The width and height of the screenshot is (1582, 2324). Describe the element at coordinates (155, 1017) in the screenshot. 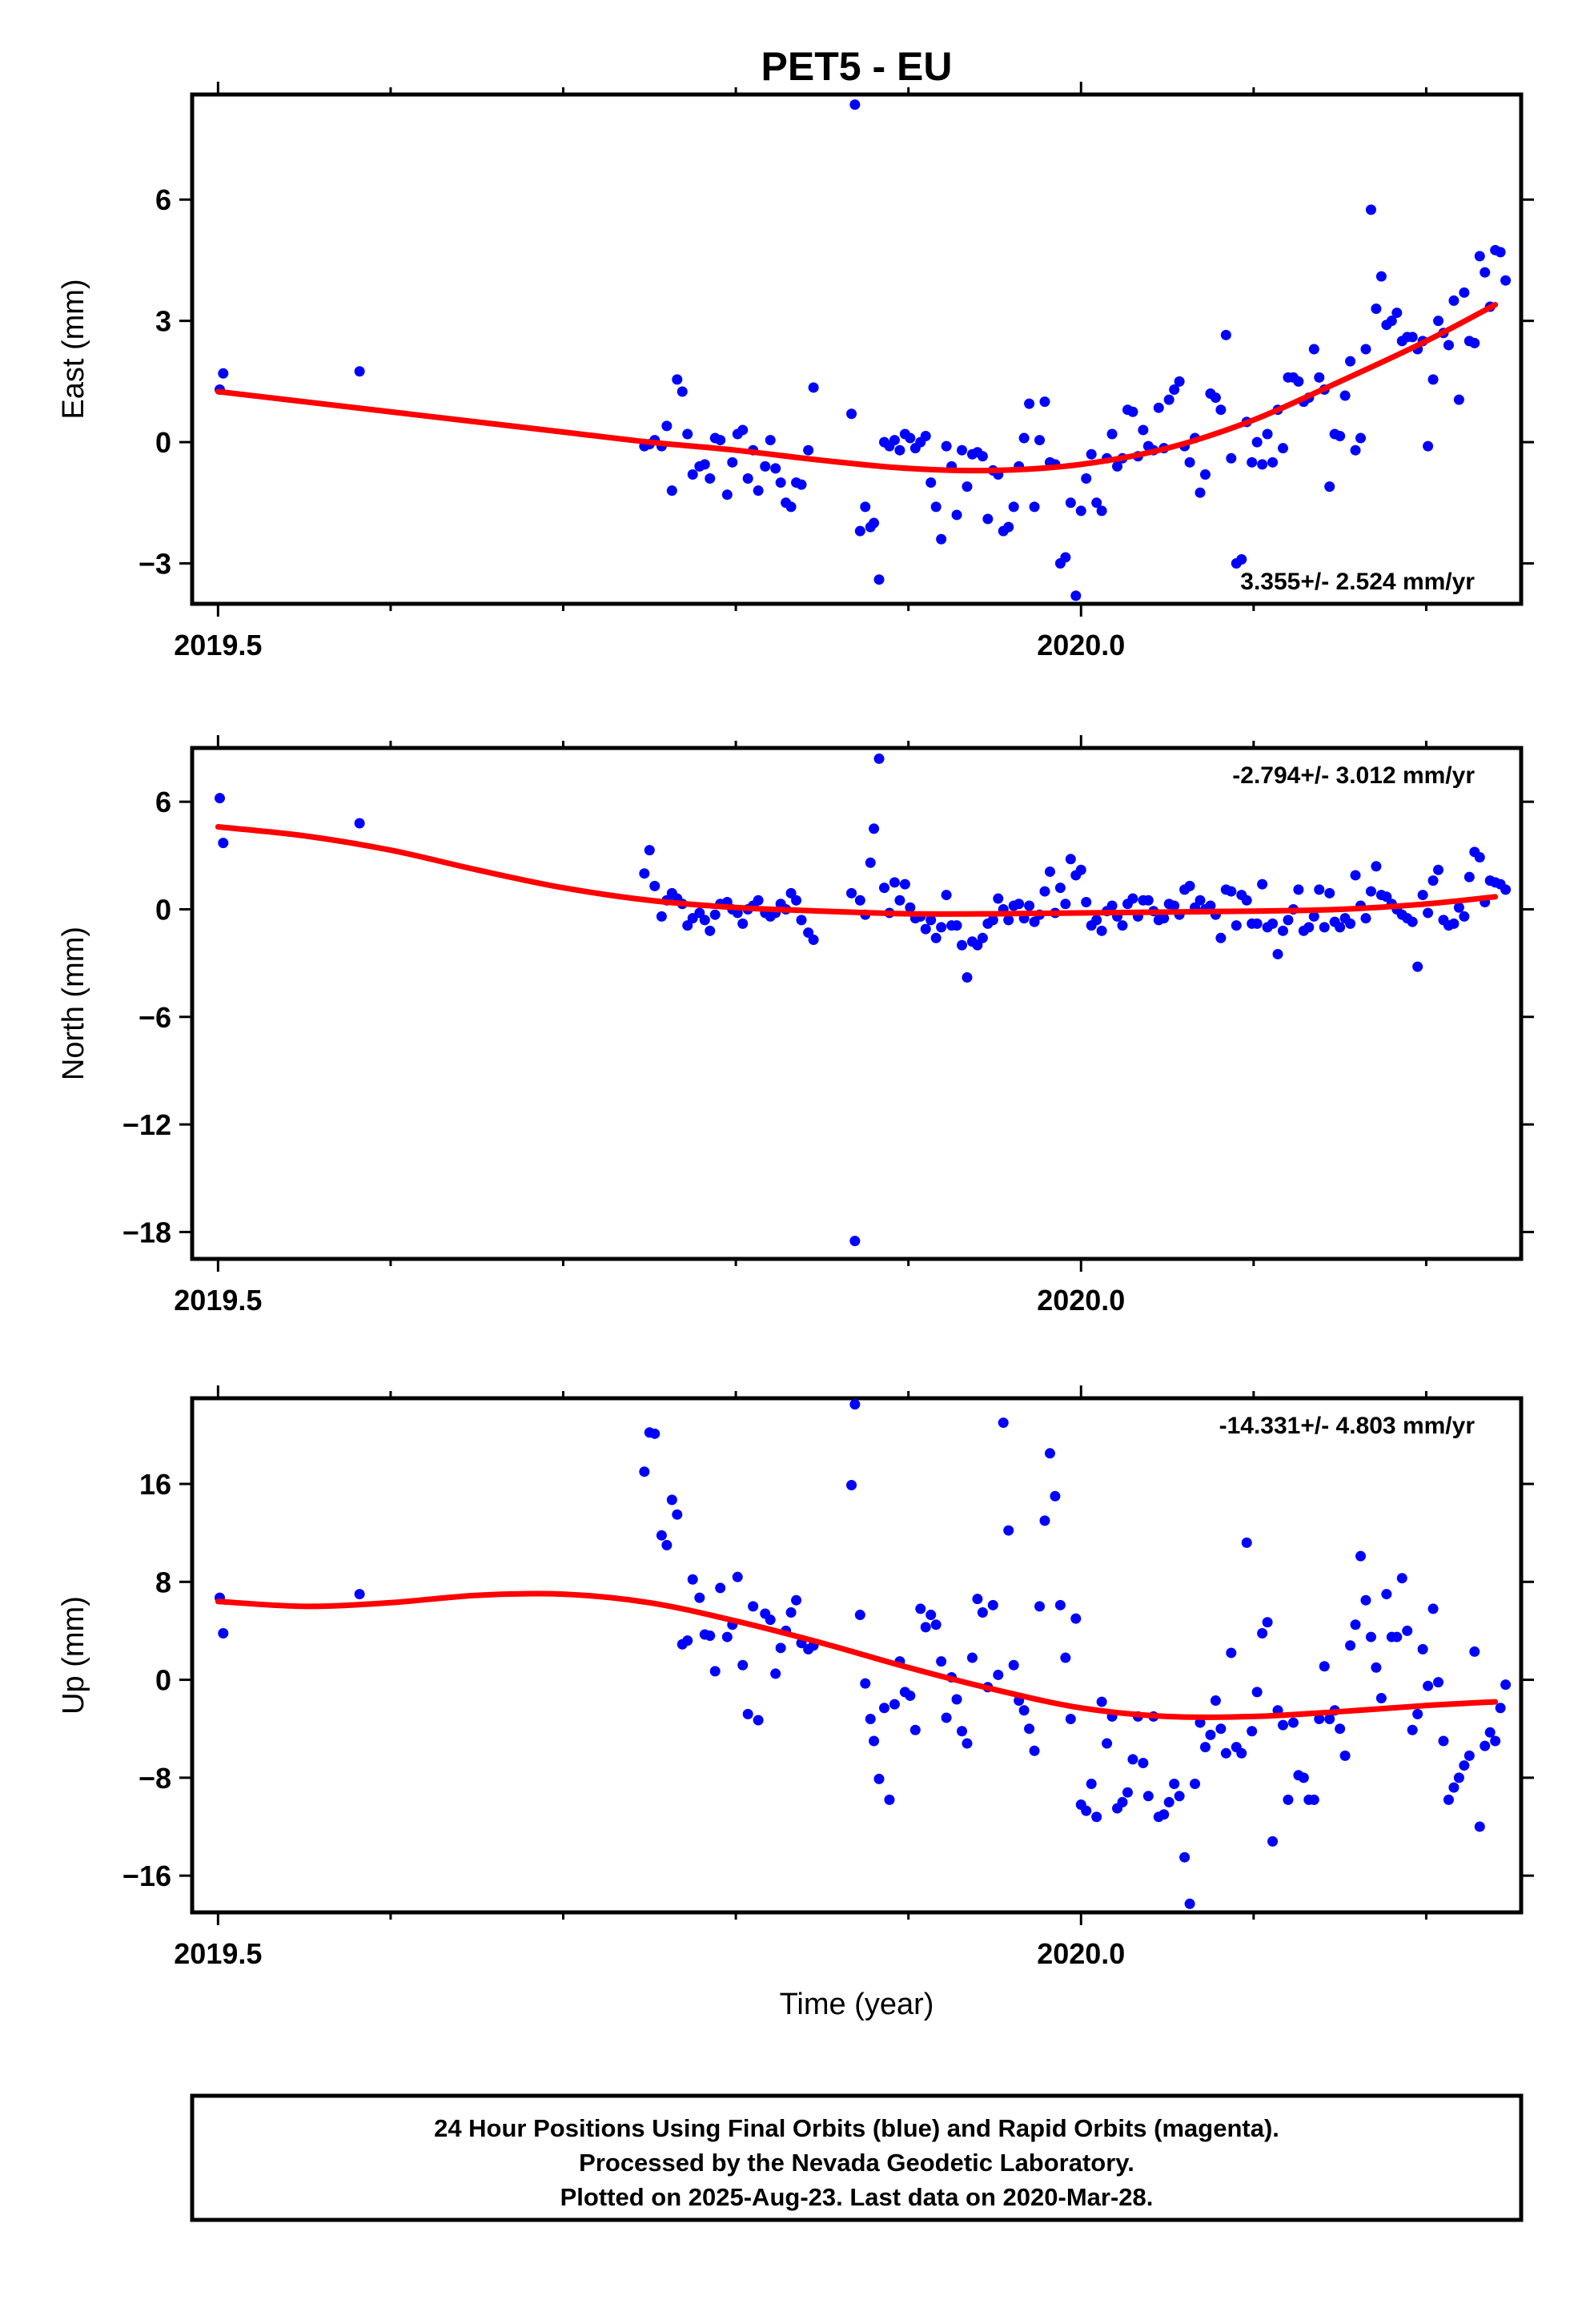

I see `north-y-tick-label: −6` at that location.